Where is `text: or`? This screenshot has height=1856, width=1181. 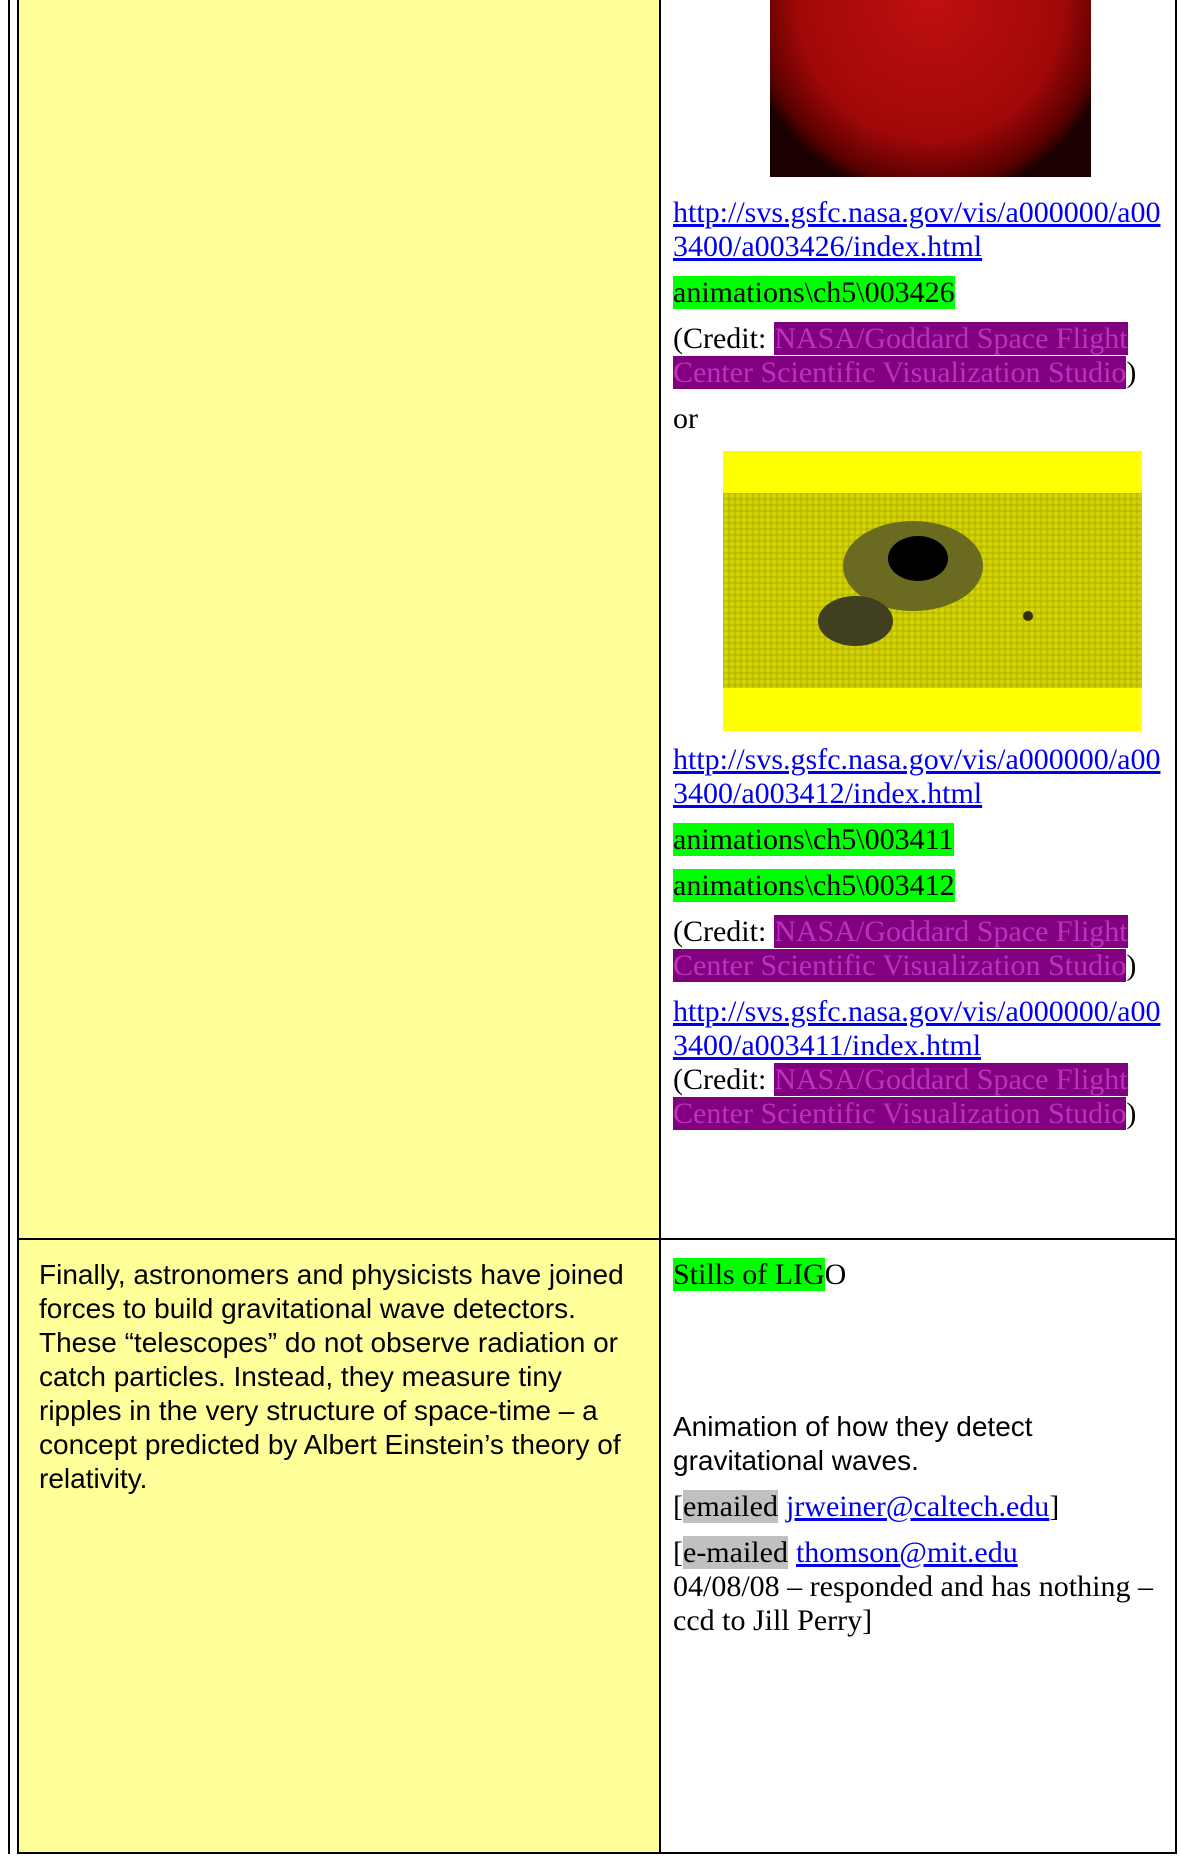 text: or is located at coordinates (685, 418).